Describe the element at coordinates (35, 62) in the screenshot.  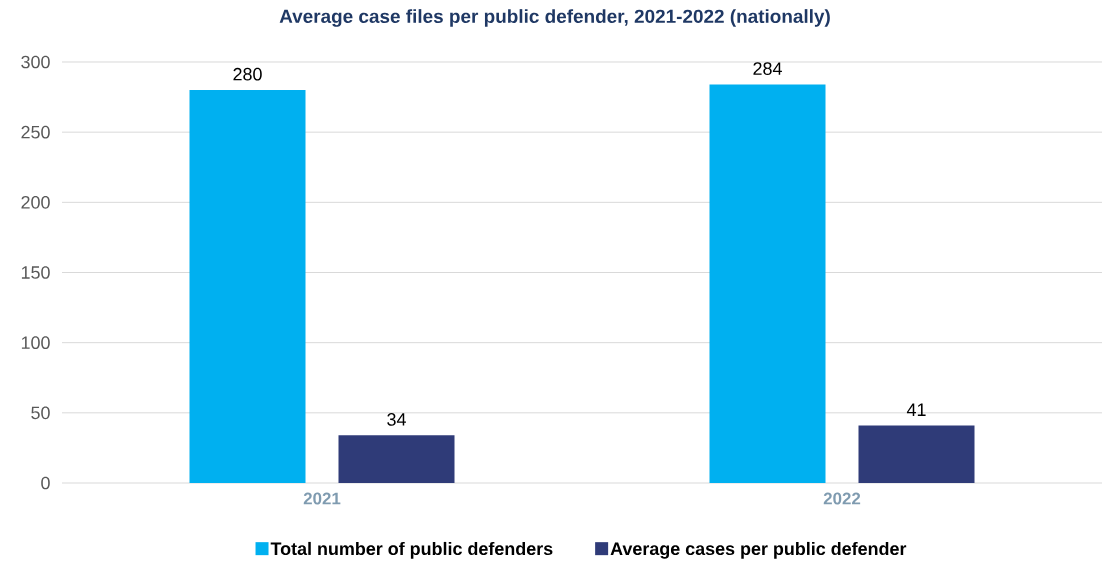
I see `y-tick-label: 300` at that location.